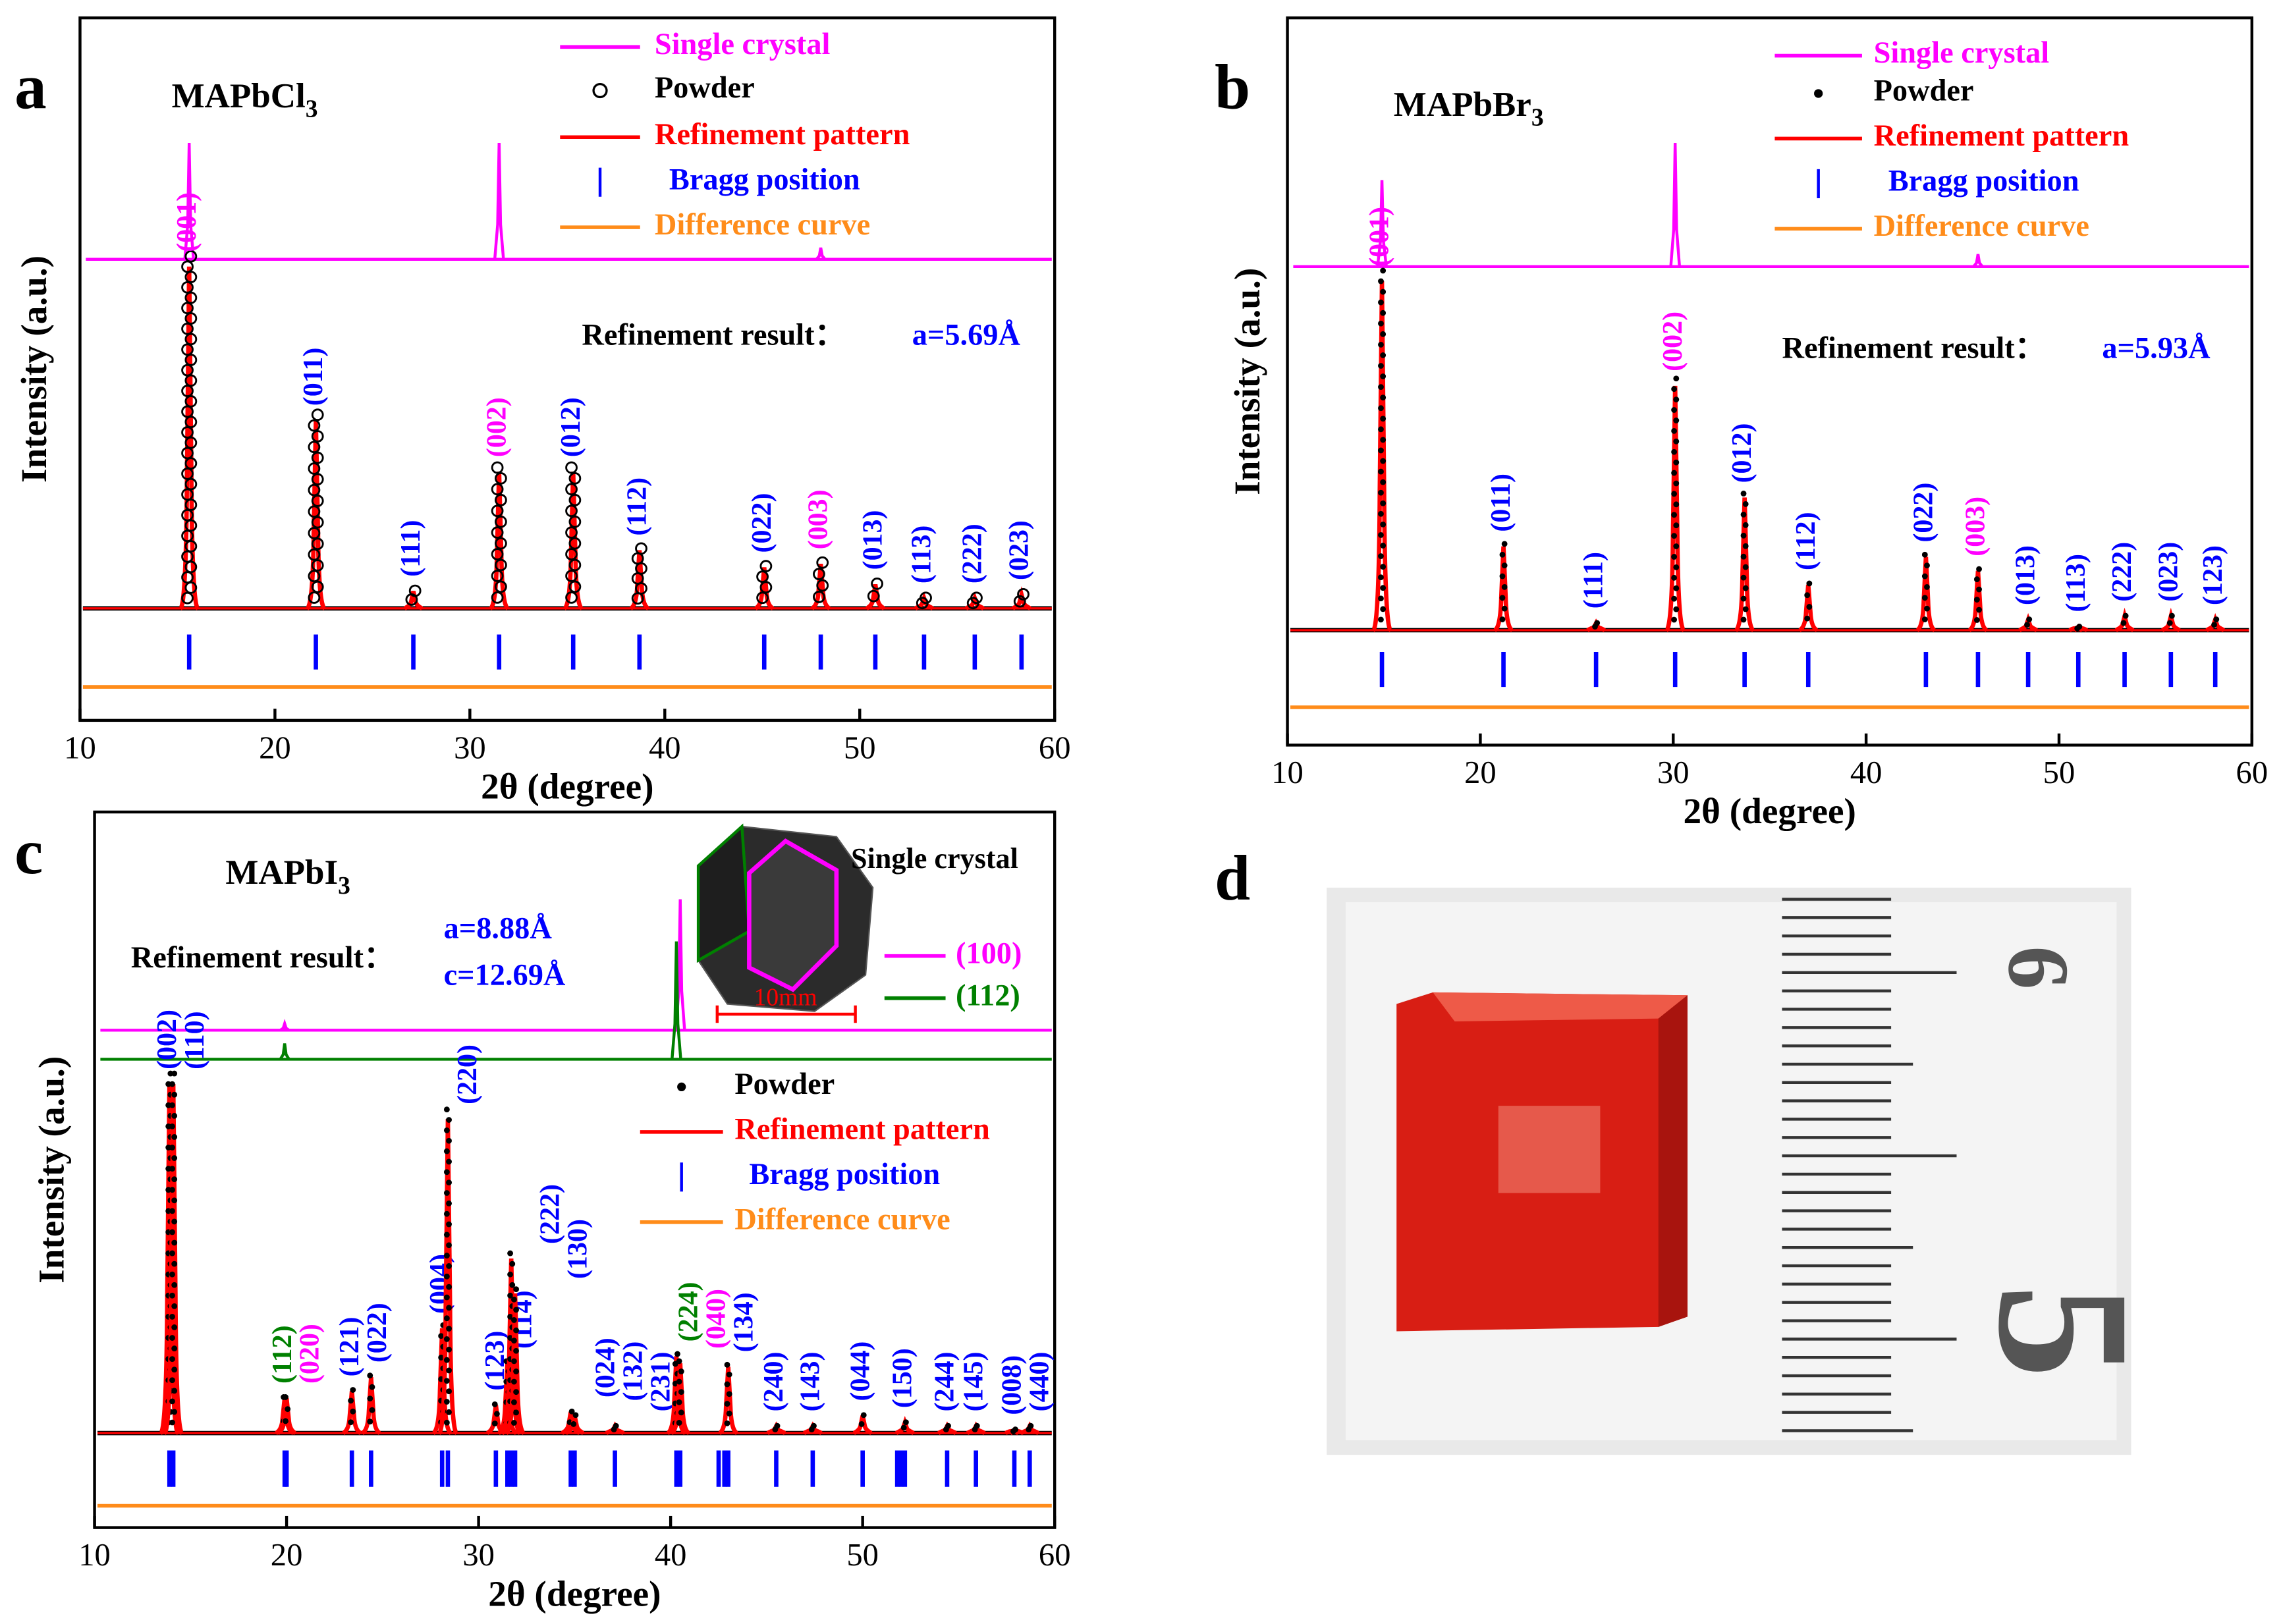 This screenshot has width=2281, height=1624. What do you see at coordinates (167, 1039) in the screenshot?
I see `peak-label: (002)` at bounding box center [167, 1039].